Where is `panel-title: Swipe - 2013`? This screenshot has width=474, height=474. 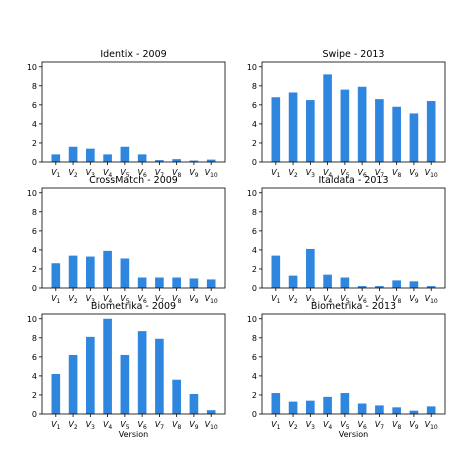
panel-title: Swipe - 2013 is located at coordinates (354, 54).